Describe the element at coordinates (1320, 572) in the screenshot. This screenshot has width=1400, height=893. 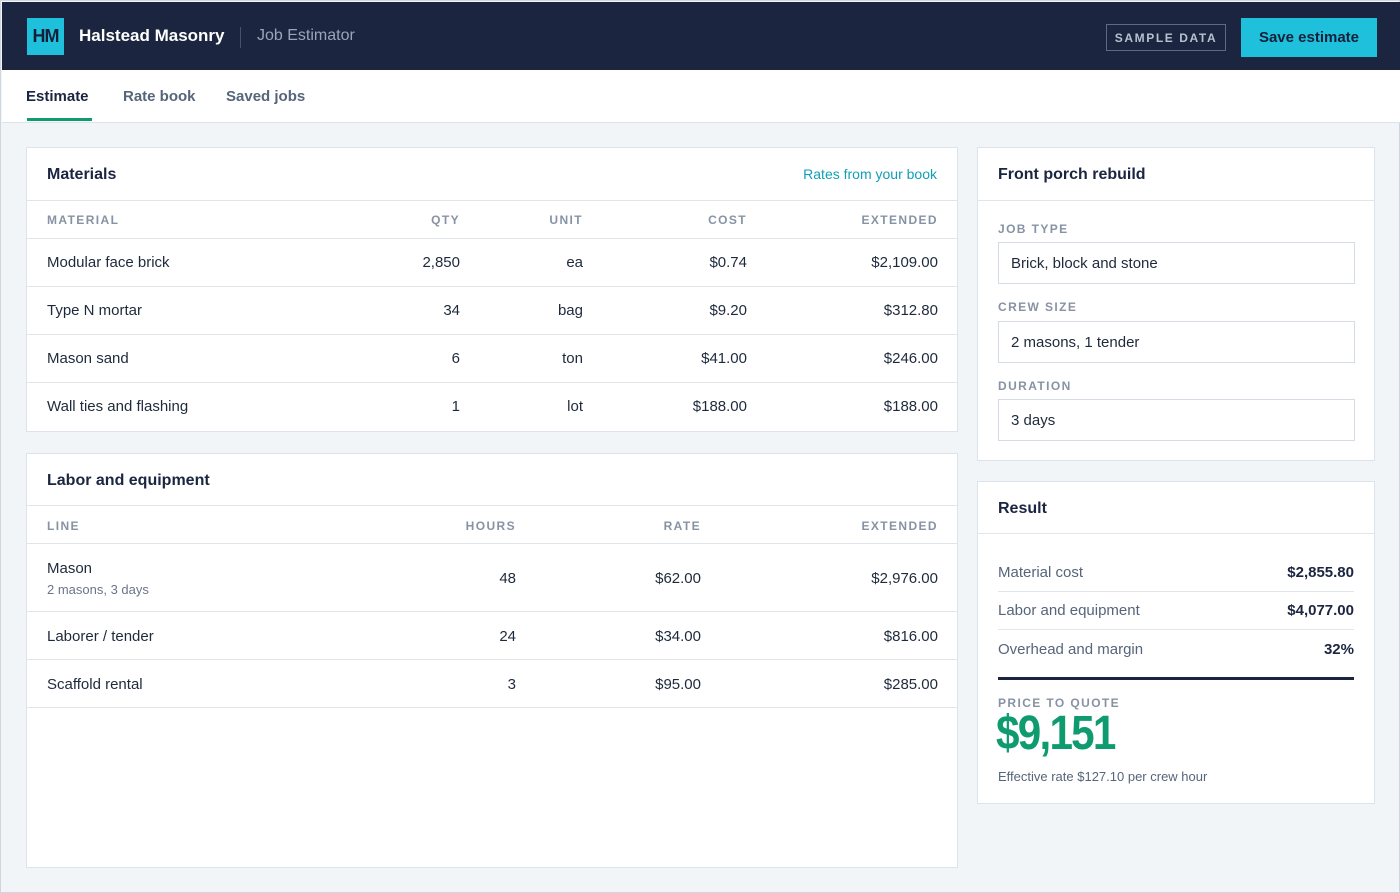
I see `material-cost-value: $2,855.80` at that location.